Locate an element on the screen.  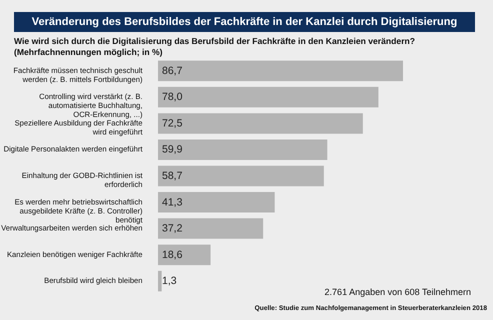
data-label: 18,6 is located at coordinates (172, 254).